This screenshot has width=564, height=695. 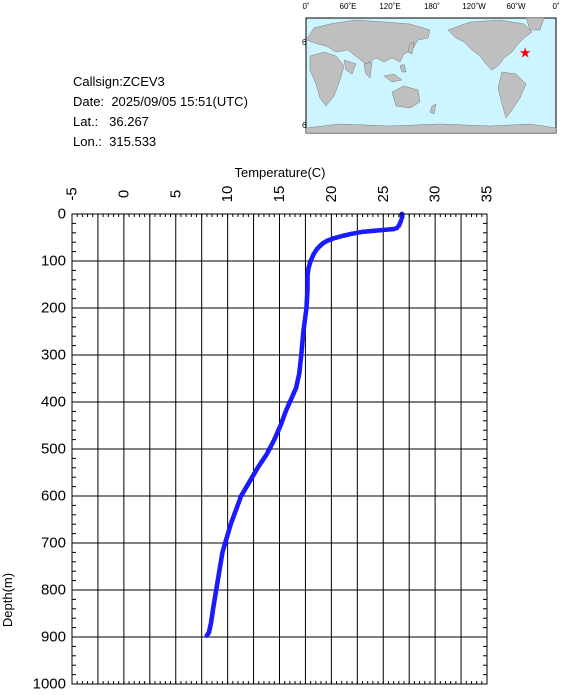 What do you see at coordinates (87, 141) in the screenshot?
I see `lon-label: Lon.:` at bounding box center [87, 141].